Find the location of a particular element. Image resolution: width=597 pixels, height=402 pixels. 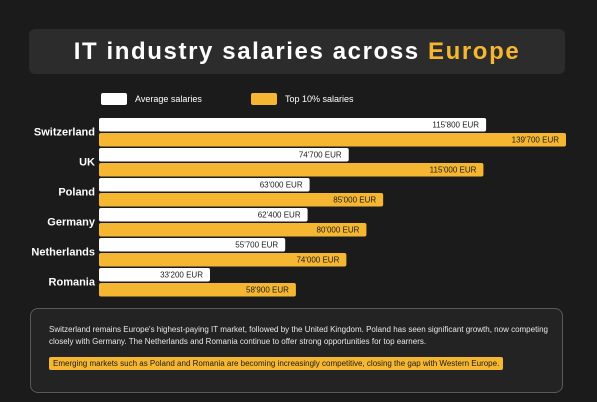

bar-average-germany is located at coordinates (203, 215).